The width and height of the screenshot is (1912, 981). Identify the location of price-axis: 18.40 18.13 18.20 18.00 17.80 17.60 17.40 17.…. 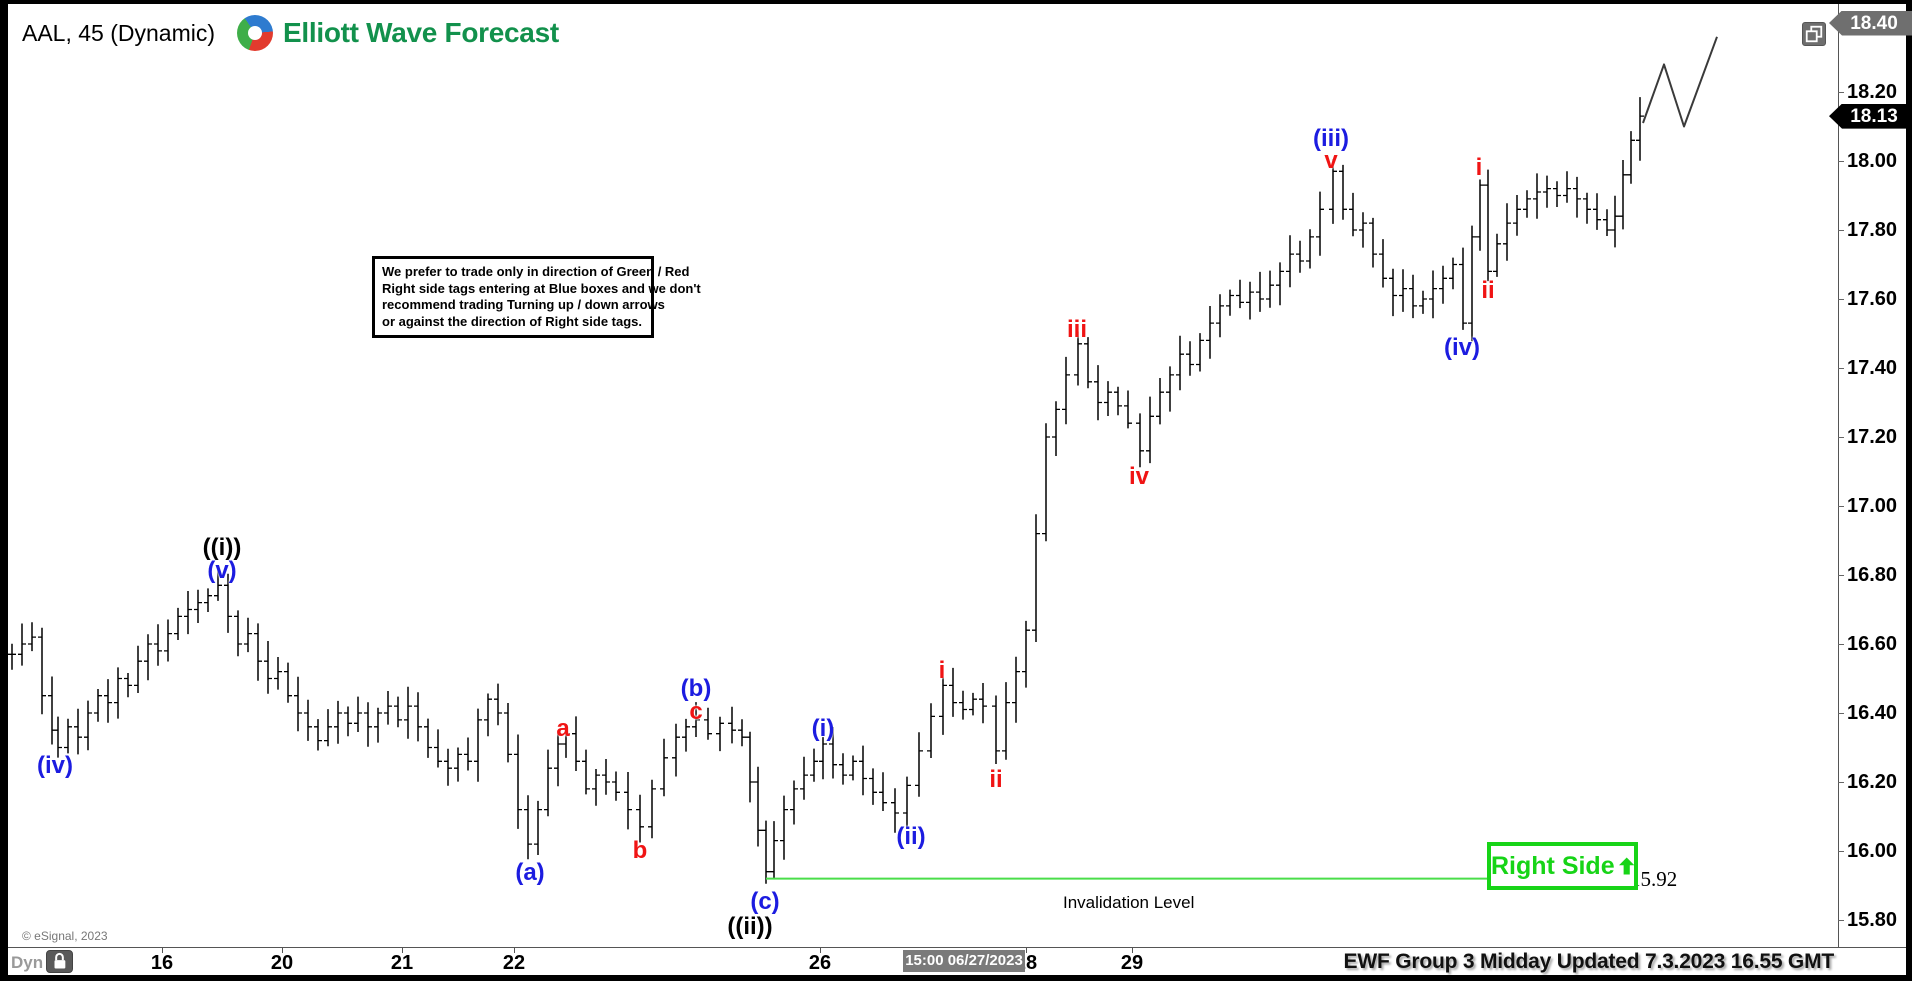
(1870, 475).